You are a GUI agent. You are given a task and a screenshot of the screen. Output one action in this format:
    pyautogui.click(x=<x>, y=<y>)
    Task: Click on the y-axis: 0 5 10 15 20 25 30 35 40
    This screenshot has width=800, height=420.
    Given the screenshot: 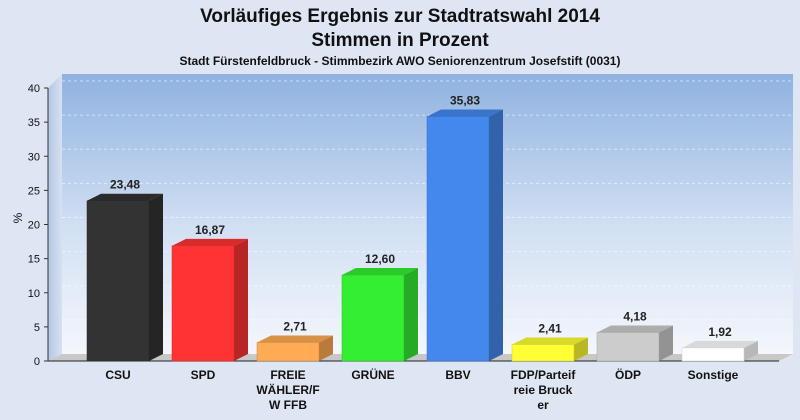 What is the action you would take?
    pyautogui.click(x=38, y=225)
    